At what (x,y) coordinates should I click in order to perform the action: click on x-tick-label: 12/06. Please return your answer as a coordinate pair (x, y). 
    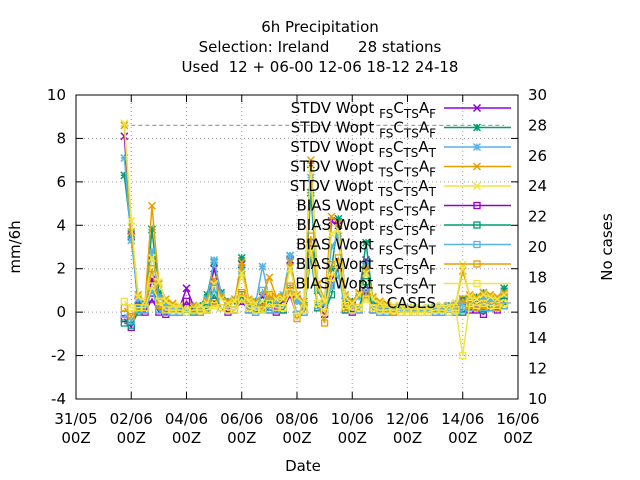
    Looking at the image, I should click on (407, 419).